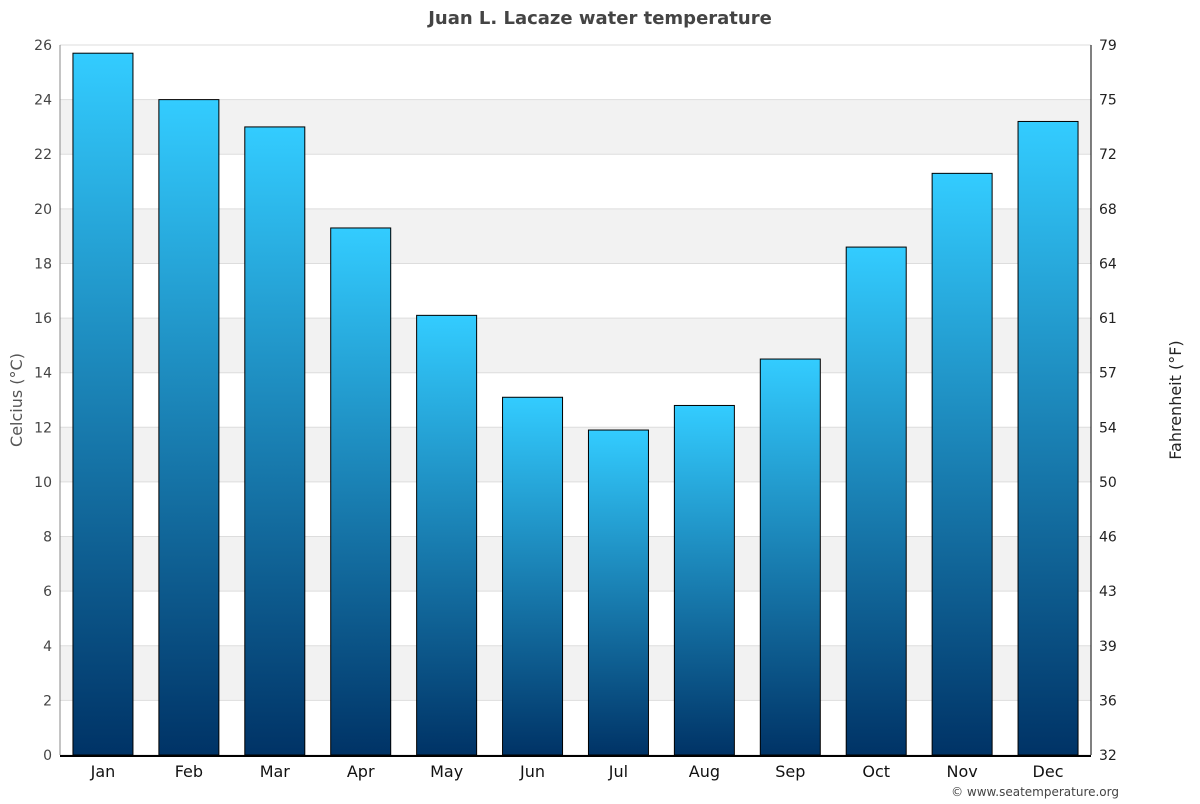 Image resolution: width=1200 pixels, height=804 pixels. Describe the element at coordinates (790, 557) in the screenshot. I see `bar-sep` at that location.